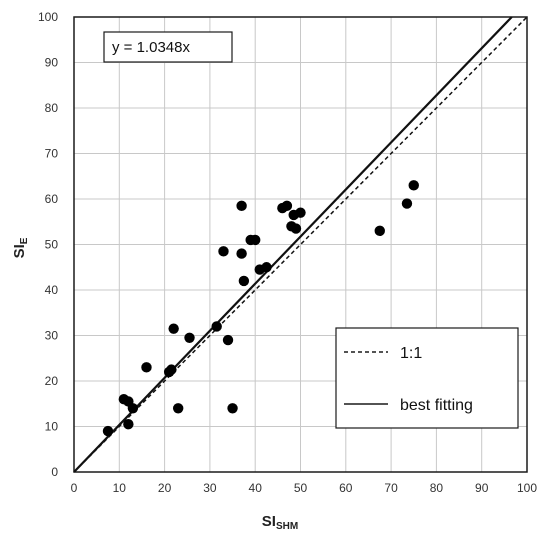 The height and width of the screenshot is (534, 548). What do you see at coordinates (52, 245) in the screenshot?
I see `y-tick-label: 50` at bounding box center [52, 245].